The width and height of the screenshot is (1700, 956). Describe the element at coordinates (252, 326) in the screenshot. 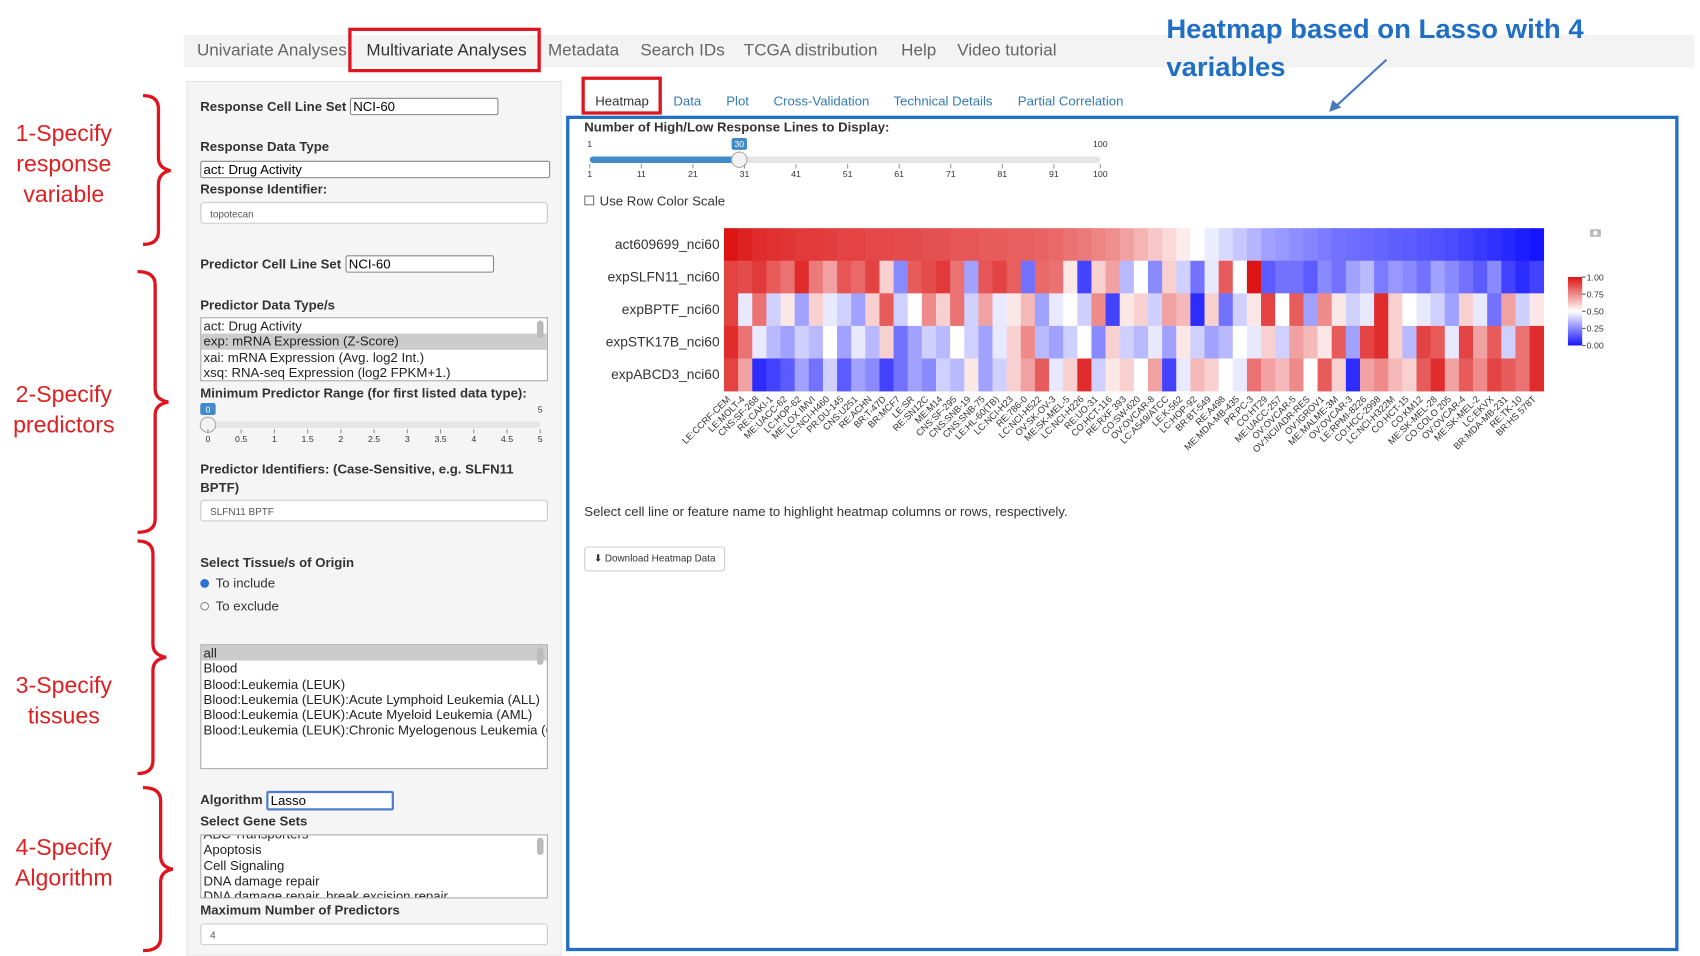

I see `list-option: act: Drug Activity` at that location.